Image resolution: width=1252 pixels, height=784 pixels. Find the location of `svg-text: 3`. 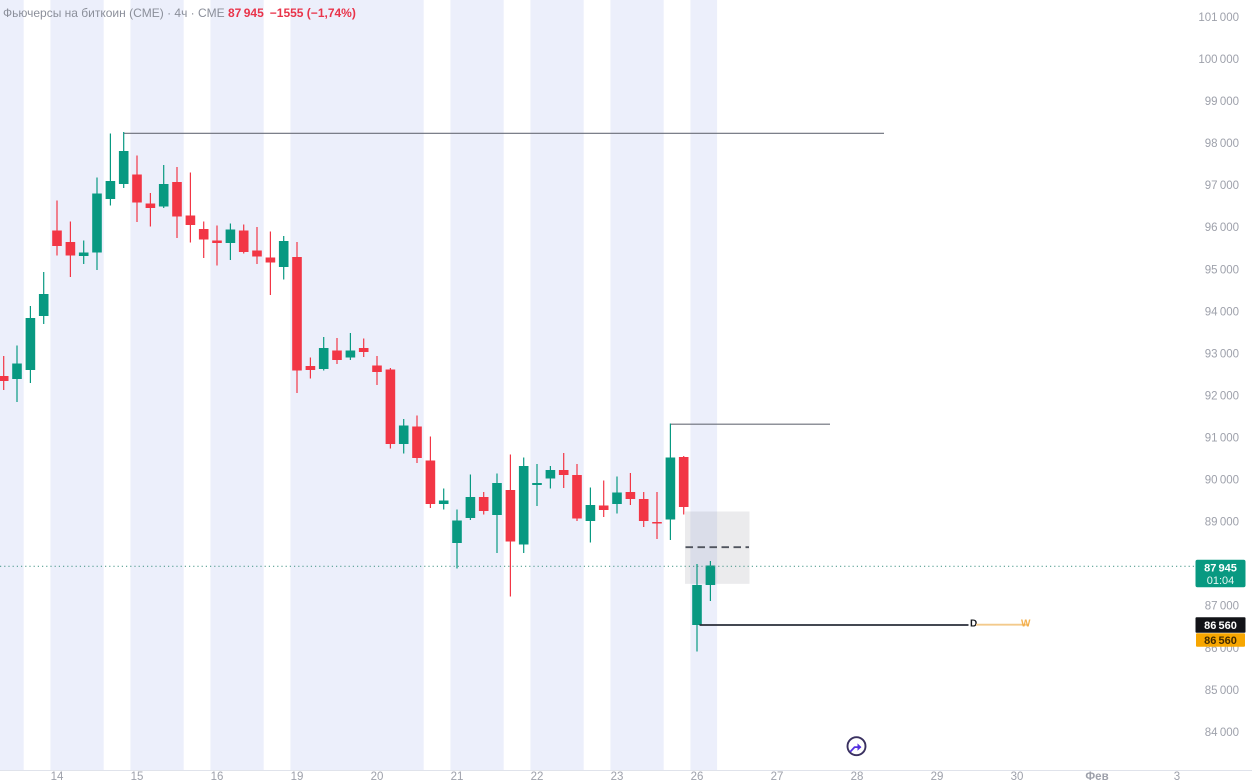

svg-text: 3 is located at coordinates (1177, 777).